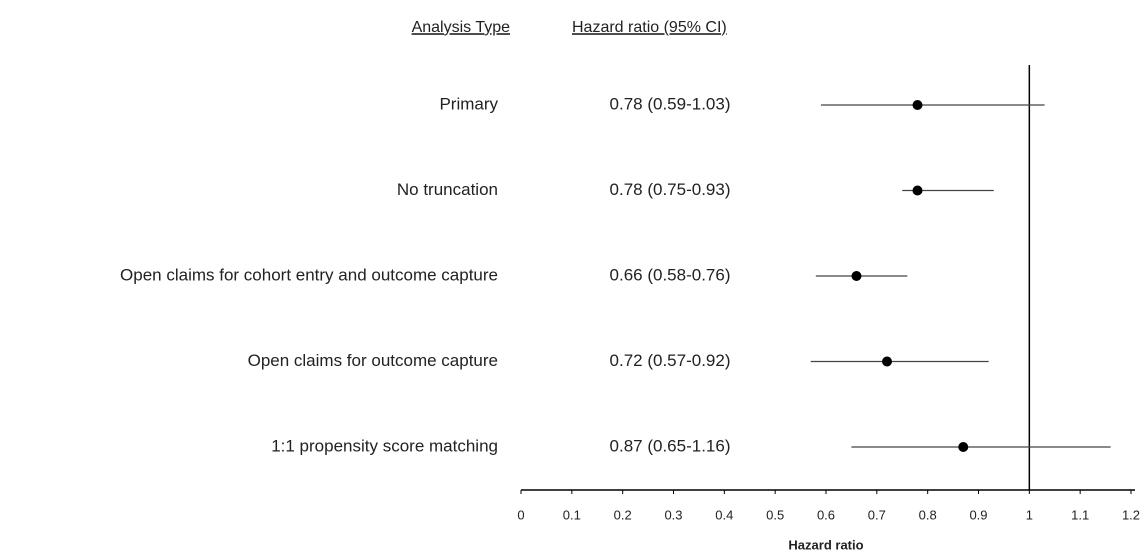 The width and height of the screenshot is (1145, 554). Describe the element at coordinates (928, 514) in the screenshot. I see `x-tick-label: 0.8` at that location.